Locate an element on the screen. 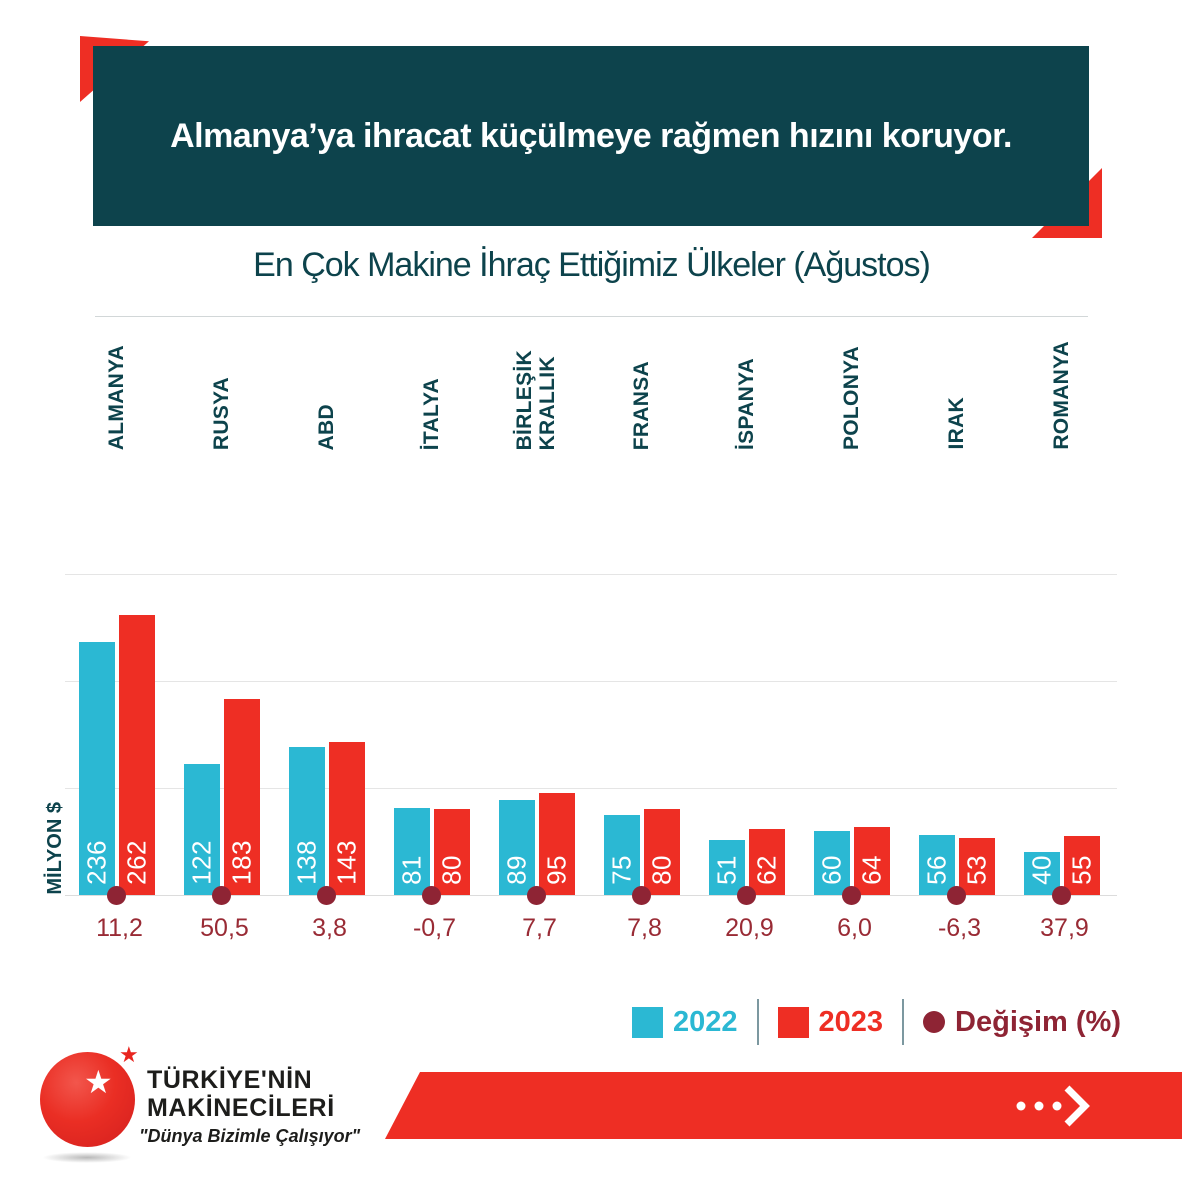 The image size is (1182, 1182). category-label-text: IRAK is located at coordinates (956, 423).